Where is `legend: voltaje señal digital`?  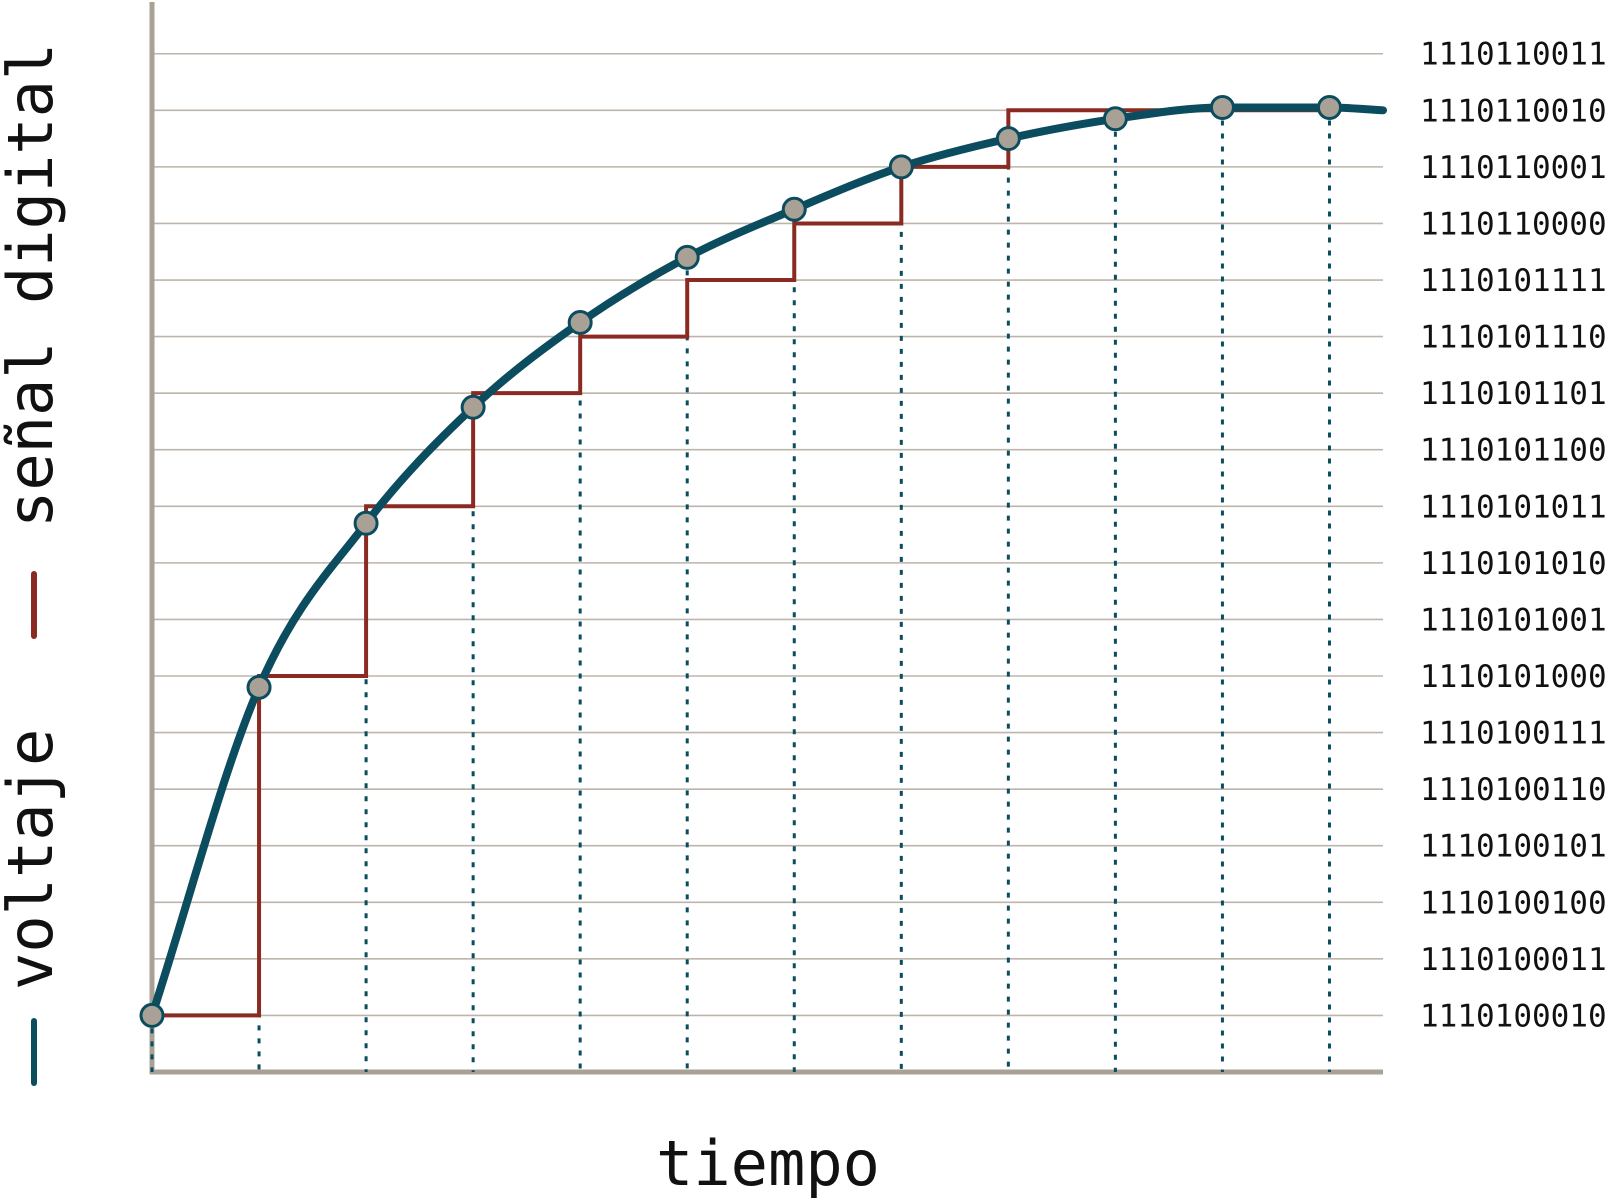
legend: voltaje señal digital is located at coordinates (33, 564).